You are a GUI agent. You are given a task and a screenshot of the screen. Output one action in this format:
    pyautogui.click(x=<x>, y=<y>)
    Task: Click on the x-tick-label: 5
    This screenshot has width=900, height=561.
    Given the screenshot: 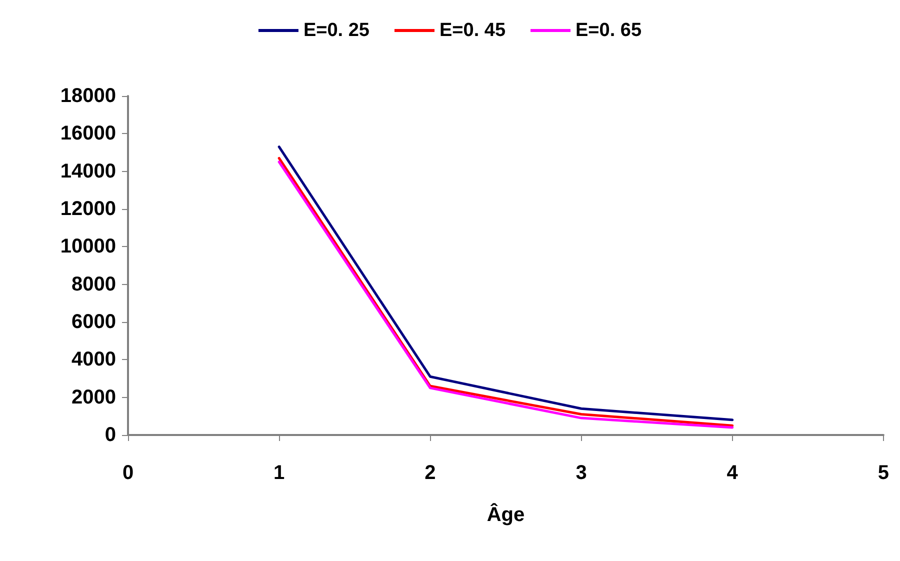 What is the action you would take?
    pyautogui.click(x=883, y=473)
    